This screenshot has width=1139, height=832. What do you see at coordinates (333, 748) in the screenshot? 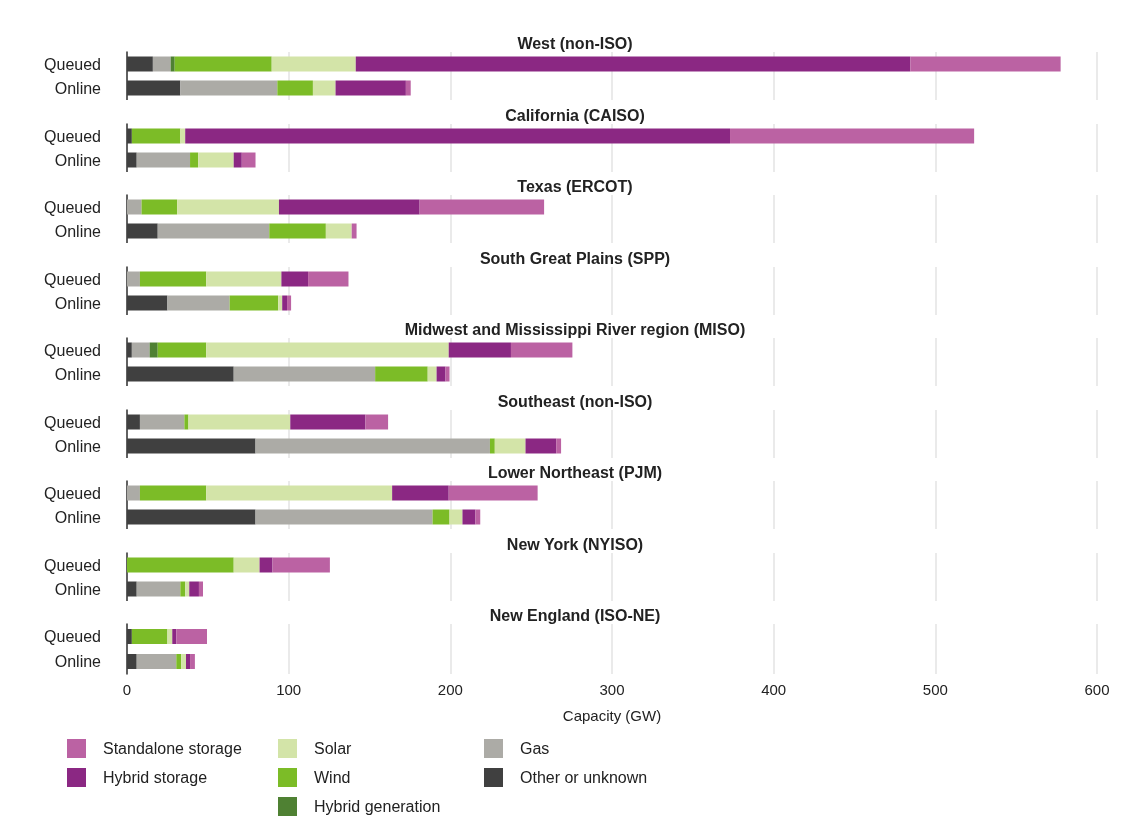
I see `legend-label: Solar` at bounding box center [333, 748].